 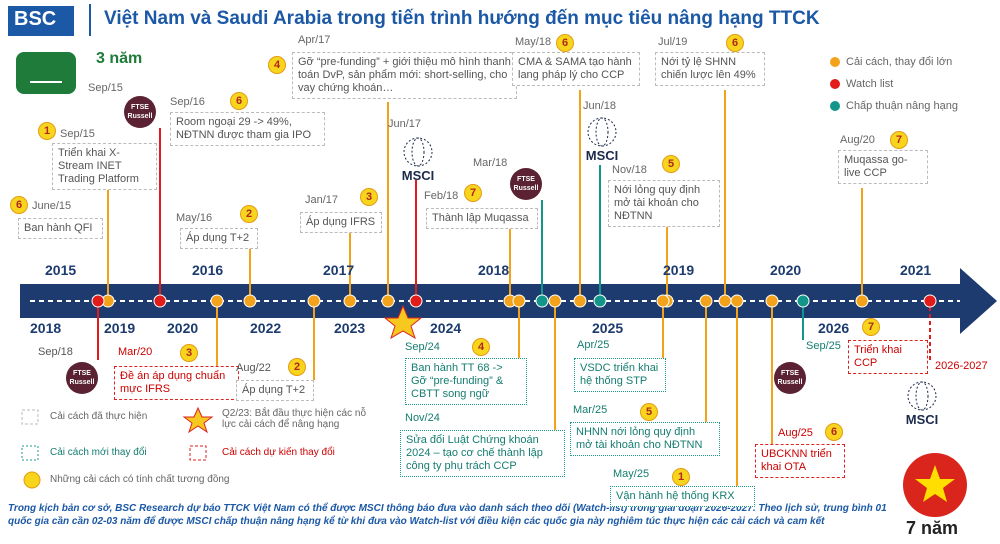 I want to click on legend-star, so click(x=198, y=420).